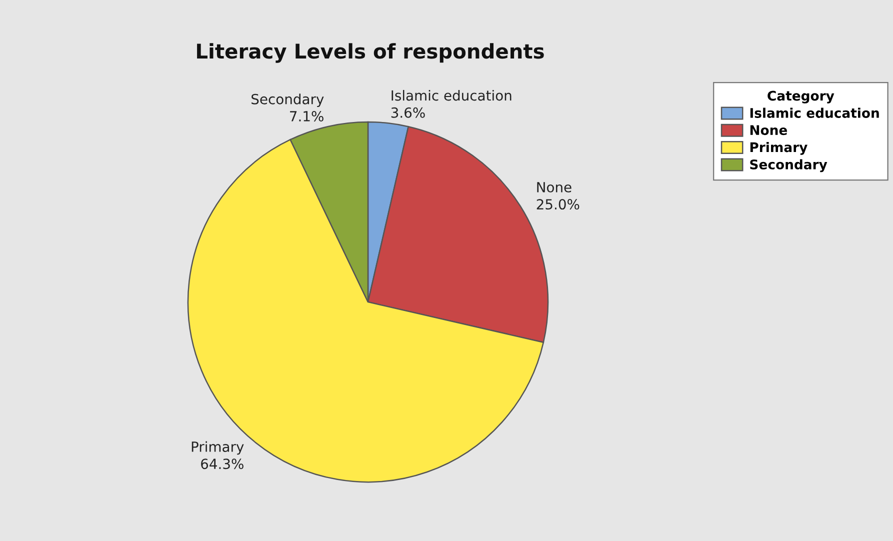 The height and width of the screenshot is (541, 893). Describe the element at coordinates (769, 130) in the screenshot. I see `legend-label: None` at that location.